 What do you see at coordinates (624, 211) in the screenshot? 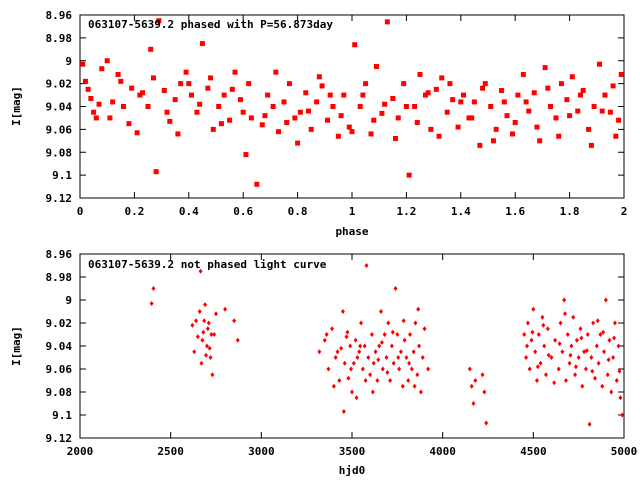
I see `x-tick-label: 2` at bounding box center [624, 211].